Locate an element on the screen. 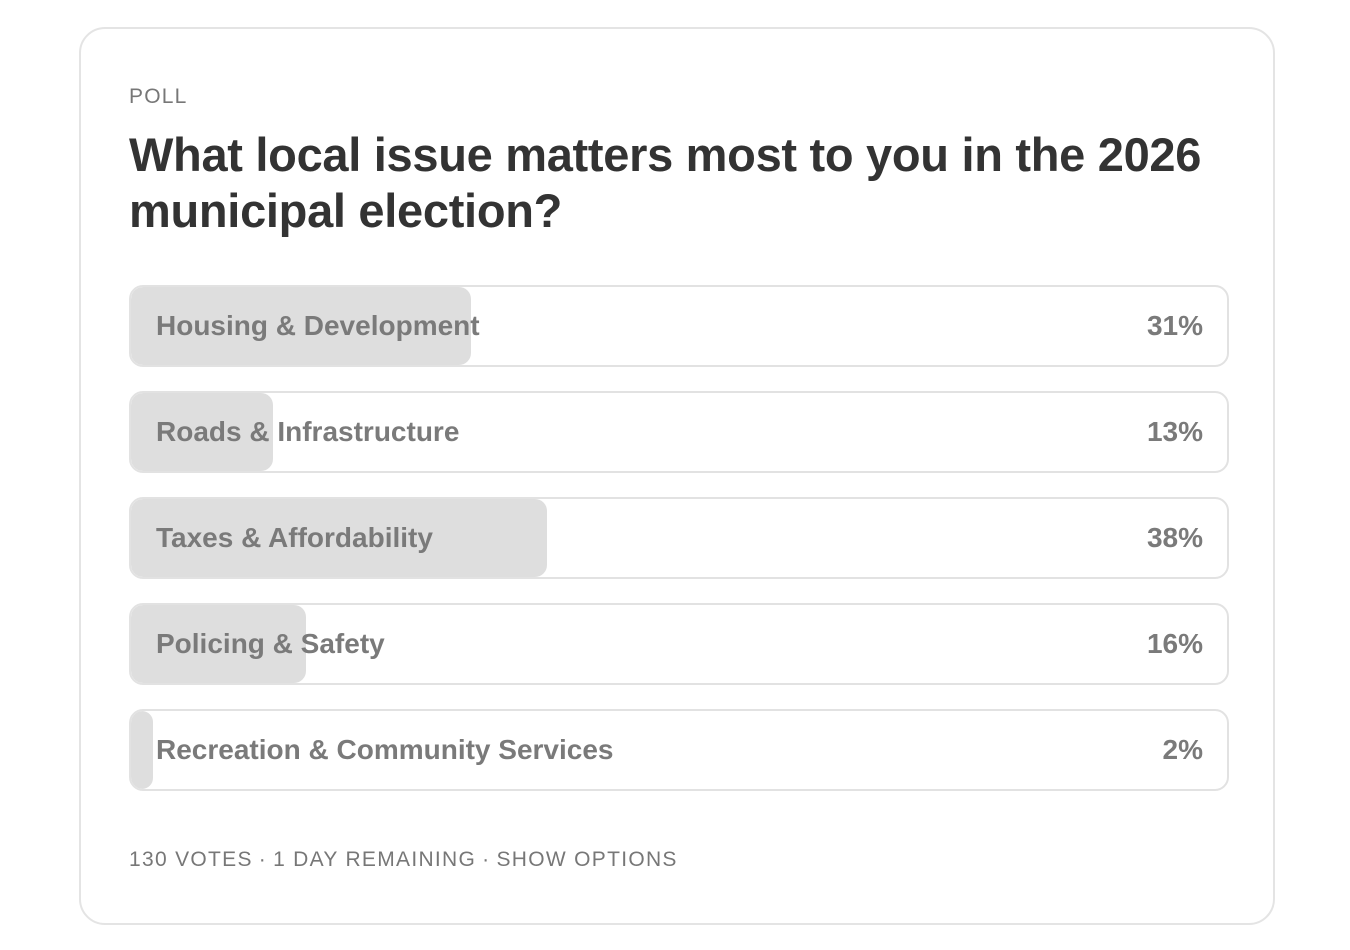 Image resolution: width=1350 pixels, height=950 pixels. poll-option-percent: 13% is located at coordinates (1174, 431).